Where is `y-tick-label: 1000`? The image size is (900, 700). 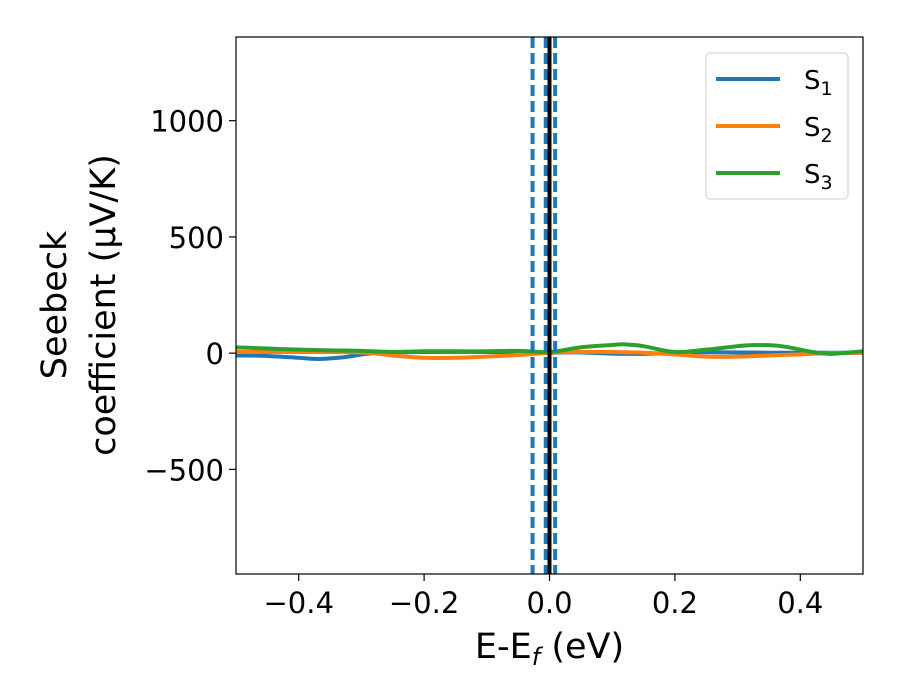
y-tick-label: 1000 is located at coordinates (187, 122).